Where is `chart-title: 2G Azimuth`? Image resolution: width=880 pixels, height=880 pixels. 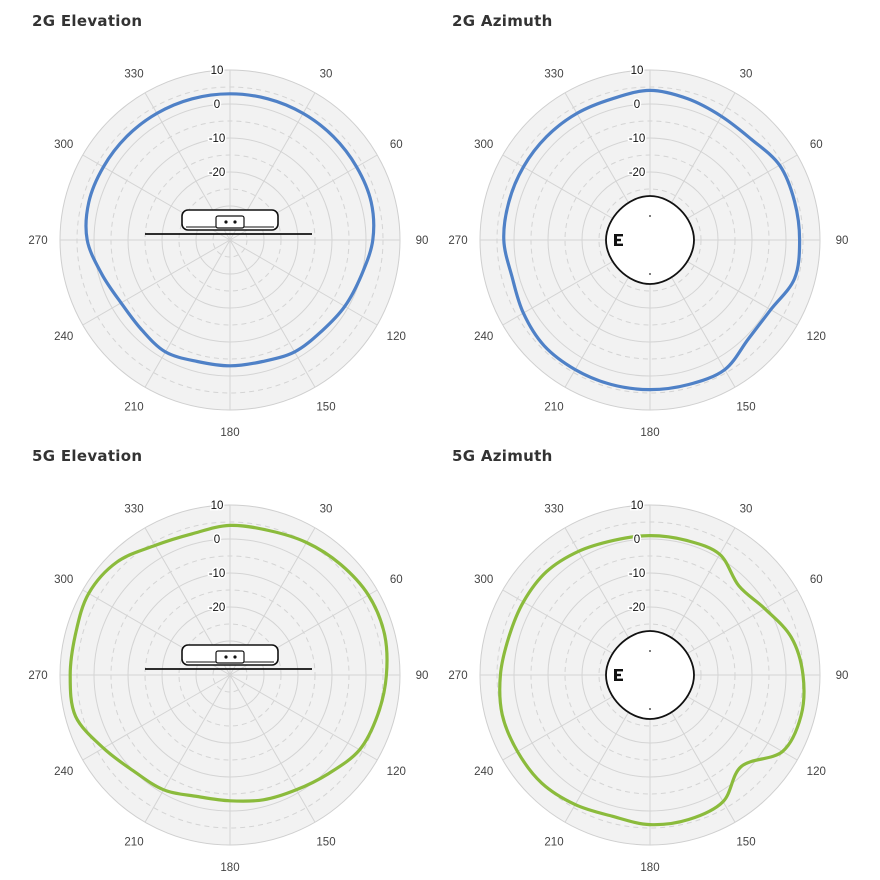 chart-title: 2G Azimuth is located at coordinates (502, 21).